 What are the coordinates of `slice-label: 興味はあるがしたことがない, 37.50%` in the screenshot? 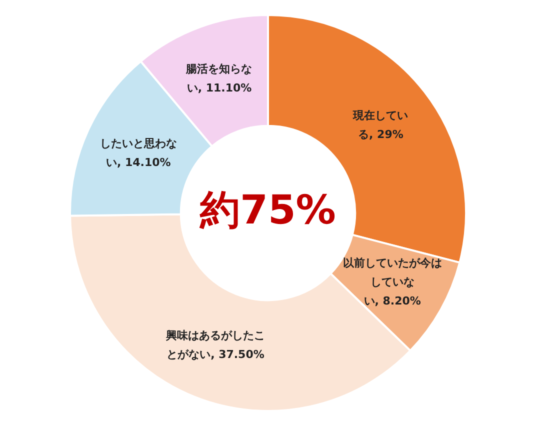 It's located at (214, 344).